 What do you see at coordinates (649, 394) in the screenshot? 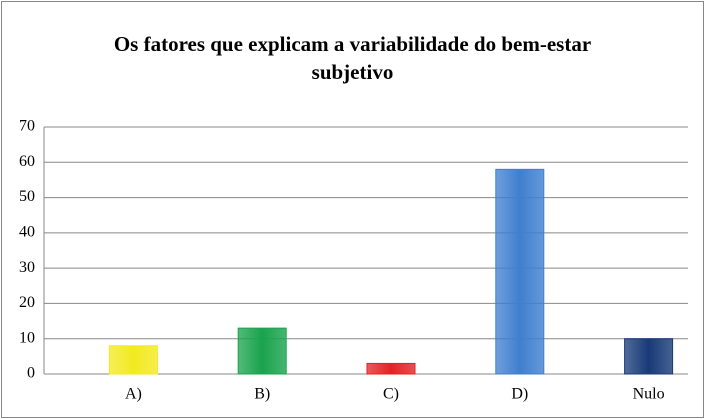
I see `x-tick-label: Nulo` at bounding box center [649, 394].